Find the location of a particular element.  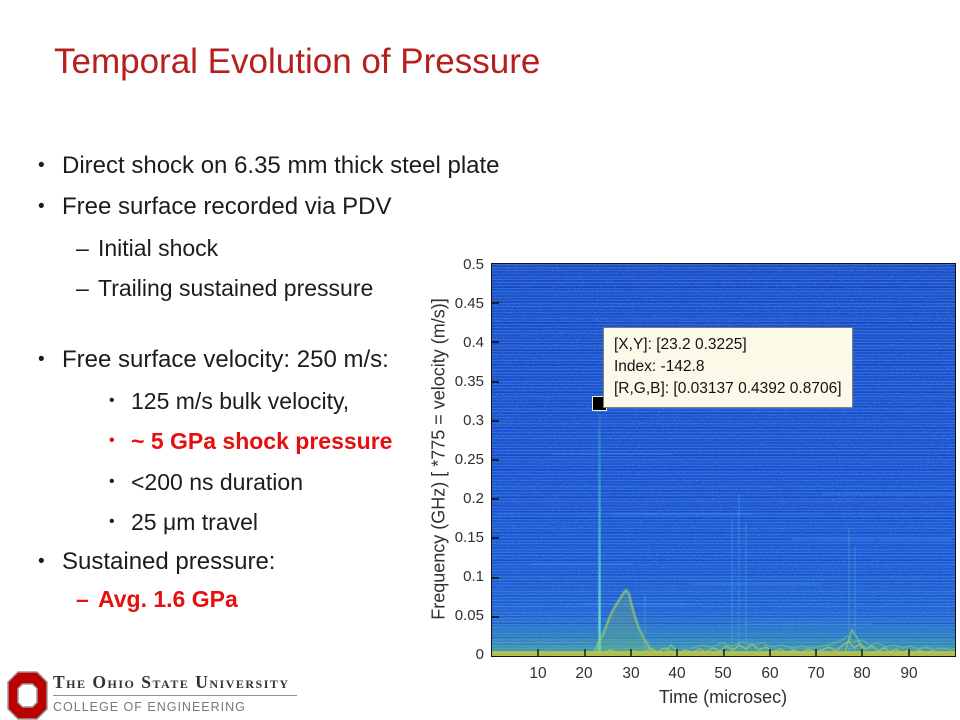

y-tick-label: 0.3 is located at coordinates (473, 420).